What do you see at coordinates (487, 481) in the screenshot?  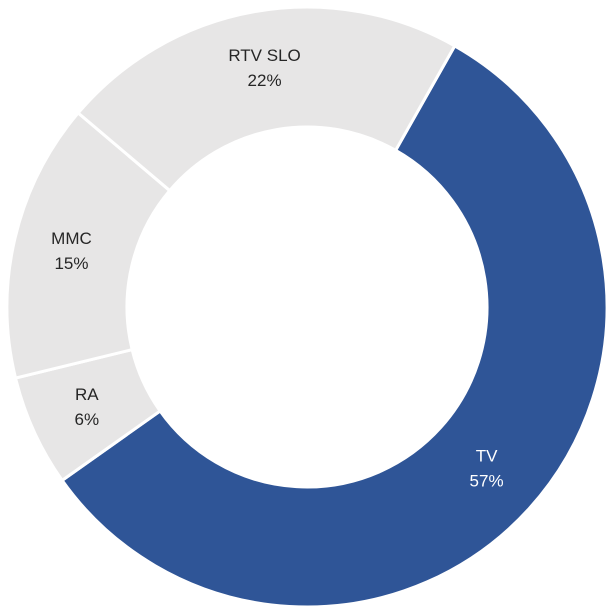 I see `slice-value-label: 57%` at bounding box center [487, 481].